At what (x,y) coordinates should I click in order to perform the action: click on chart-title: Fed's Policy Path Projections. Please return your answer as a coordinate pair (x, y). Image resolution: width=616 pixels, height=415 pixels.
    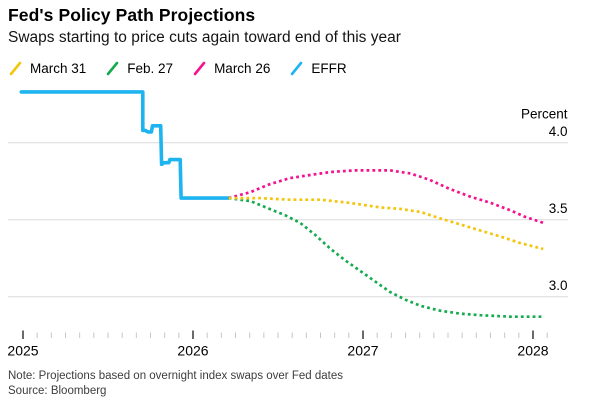
    Looking at the image, I should click on (132, 15).